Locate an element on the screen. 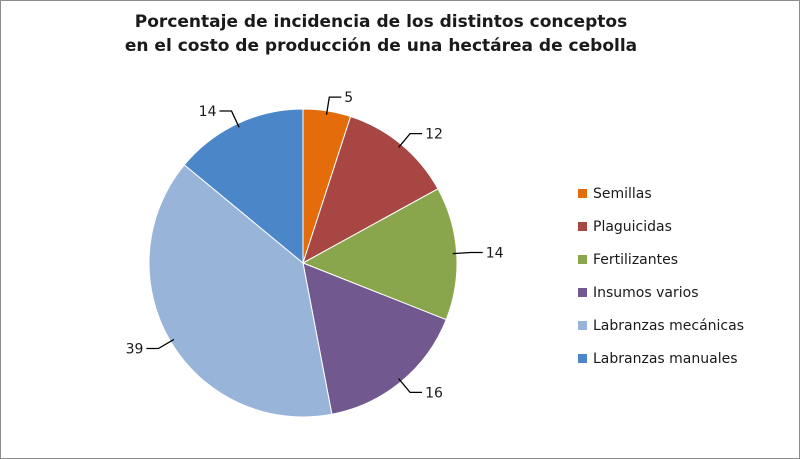 The width and height of the screenshot is (800, 459). legend-item: Semillas is located at coordinates (661, 193).